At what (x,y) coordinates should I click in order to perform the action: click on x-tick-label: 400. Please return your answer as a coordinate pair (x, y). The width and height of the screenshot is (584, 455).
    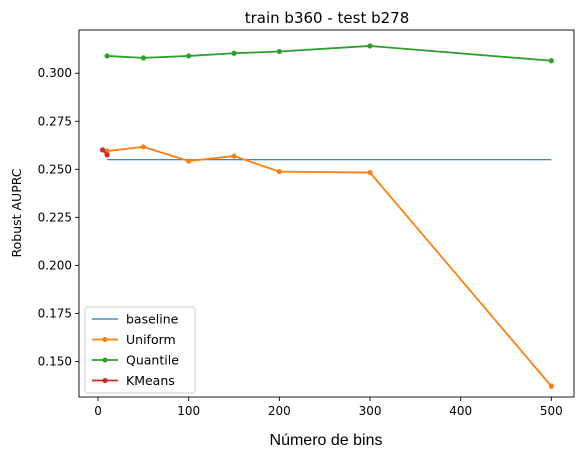
    Looking at the image, I should click on (460, 411).